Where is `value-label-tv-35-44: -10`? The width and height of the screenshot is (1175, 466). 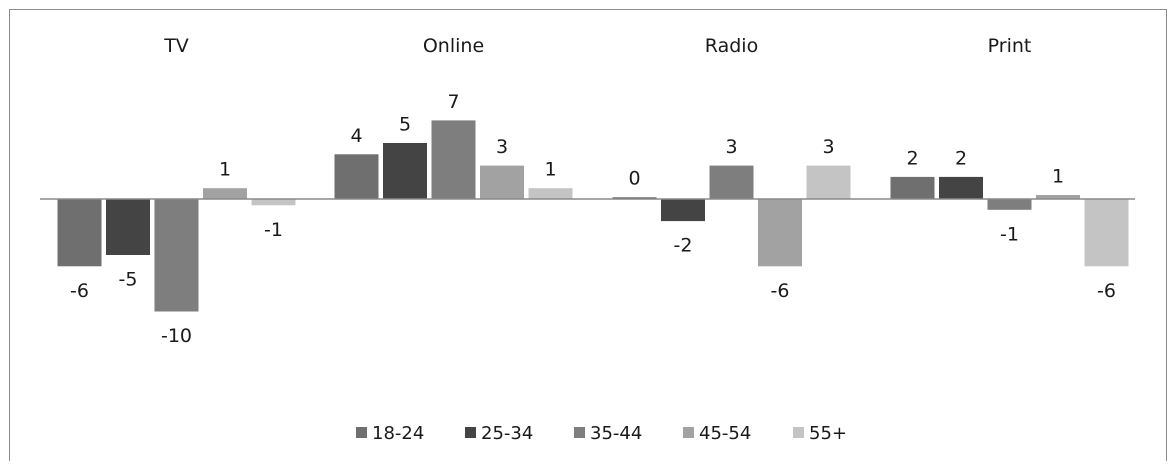
value-label-tv-35-44: -10 is located at coordinates (176, 336).